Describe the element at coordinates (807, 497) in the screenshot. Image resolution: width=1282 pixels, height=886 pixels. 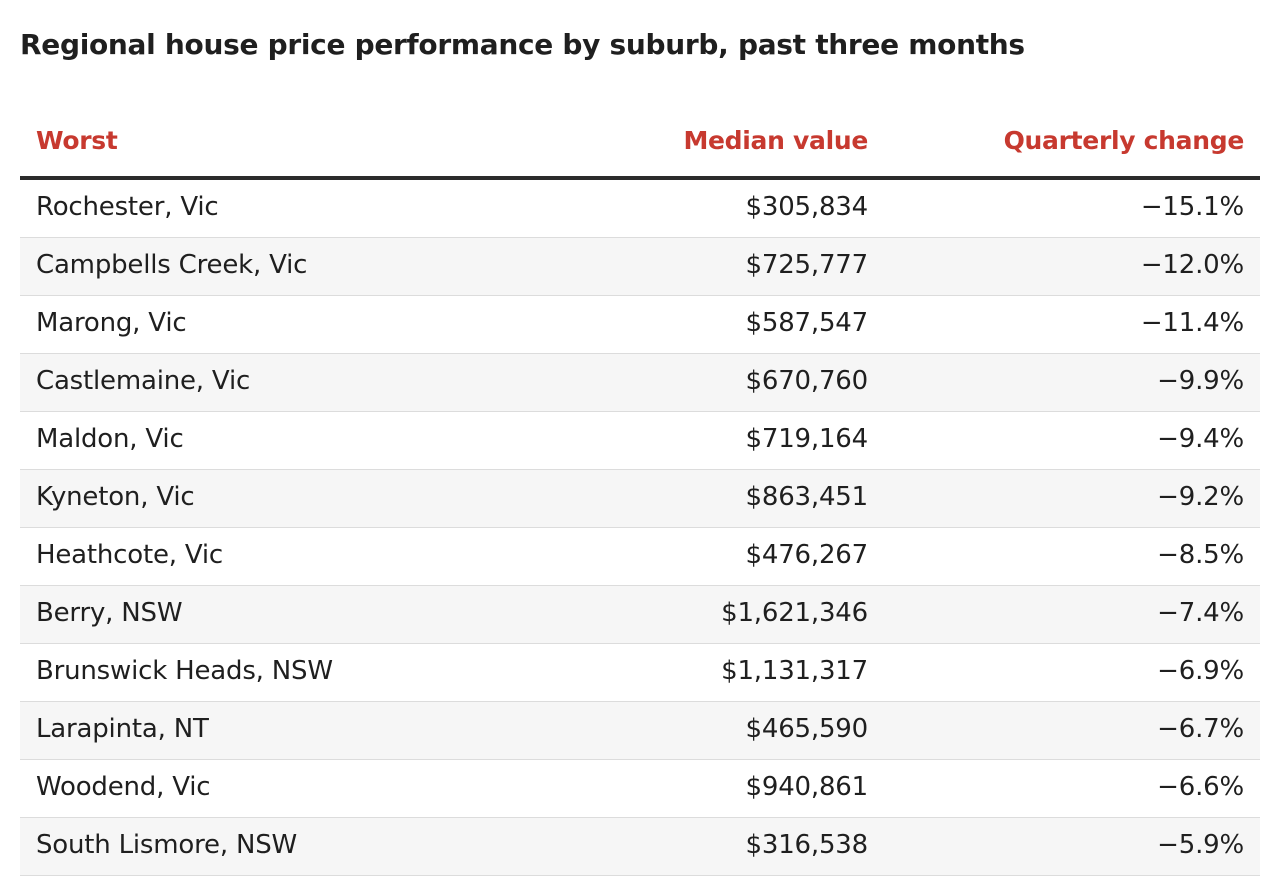
I see `median-value-cell: $863,451` at that location.